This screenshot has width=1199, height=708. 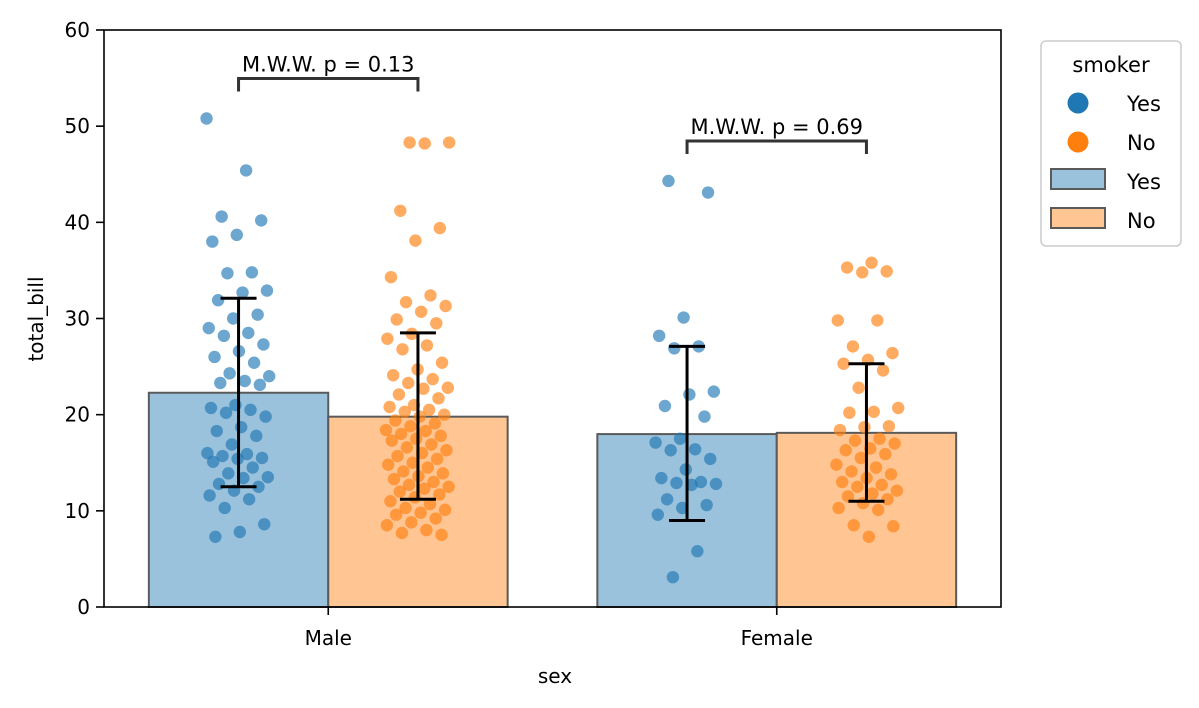 I want to click on annotation-text: M.W.W. p = 0.13, so click(x=328, y=64).